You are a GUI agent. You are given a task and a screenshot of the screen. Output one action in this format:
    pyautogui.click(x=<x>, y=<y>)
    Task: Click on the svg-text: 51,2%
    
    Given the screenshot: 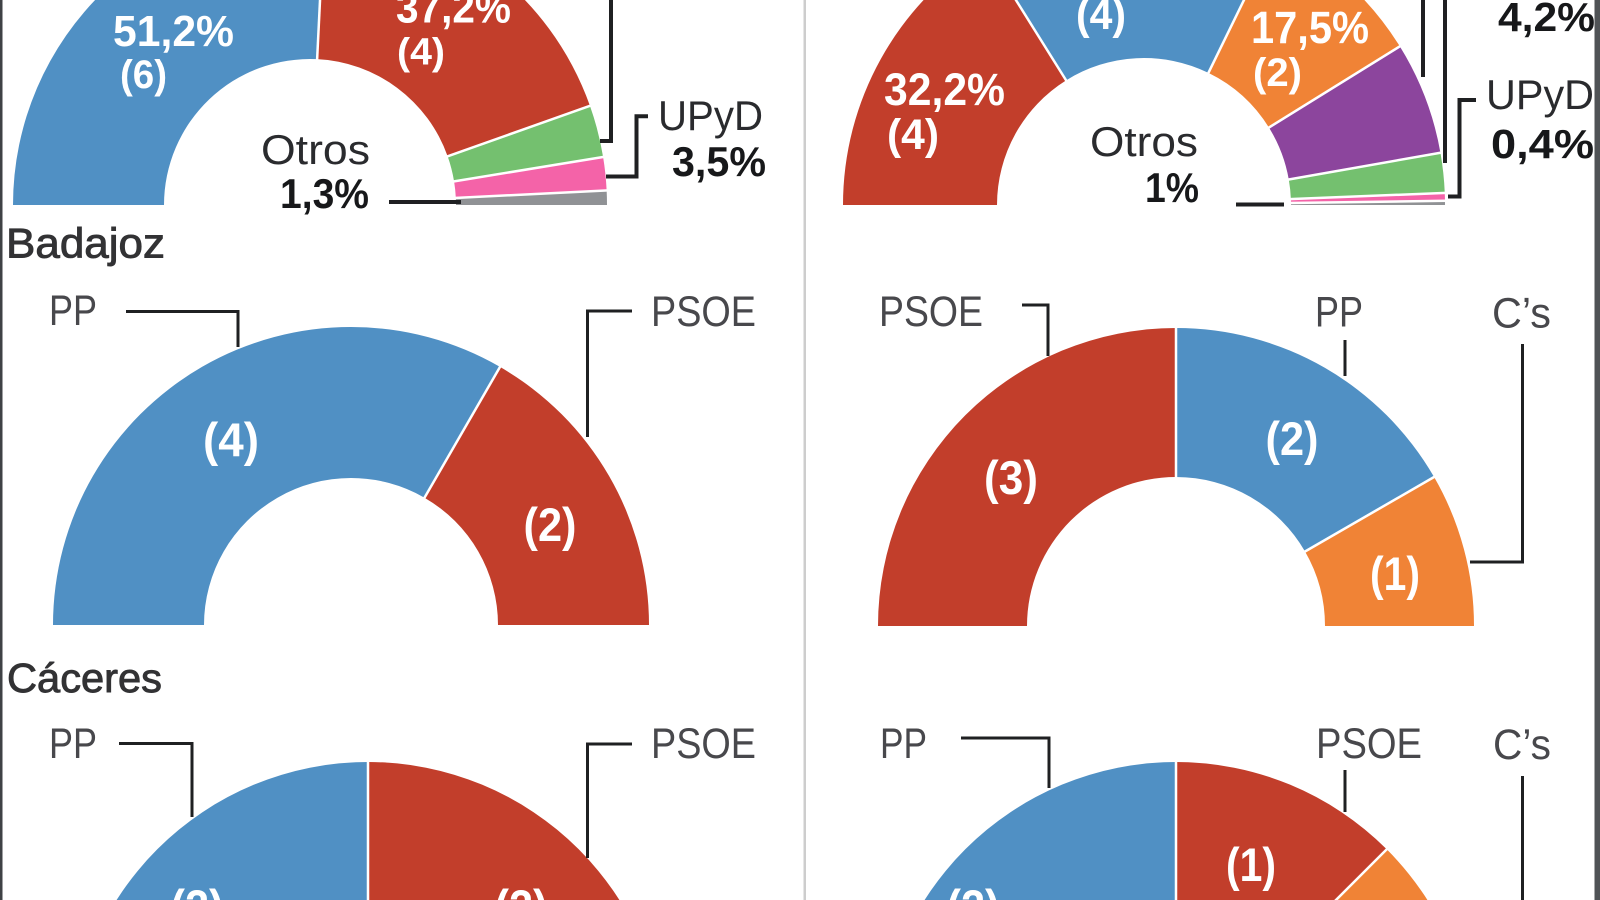 What is the action you would take?
    pyautogui.click(x=173, y=31)
    